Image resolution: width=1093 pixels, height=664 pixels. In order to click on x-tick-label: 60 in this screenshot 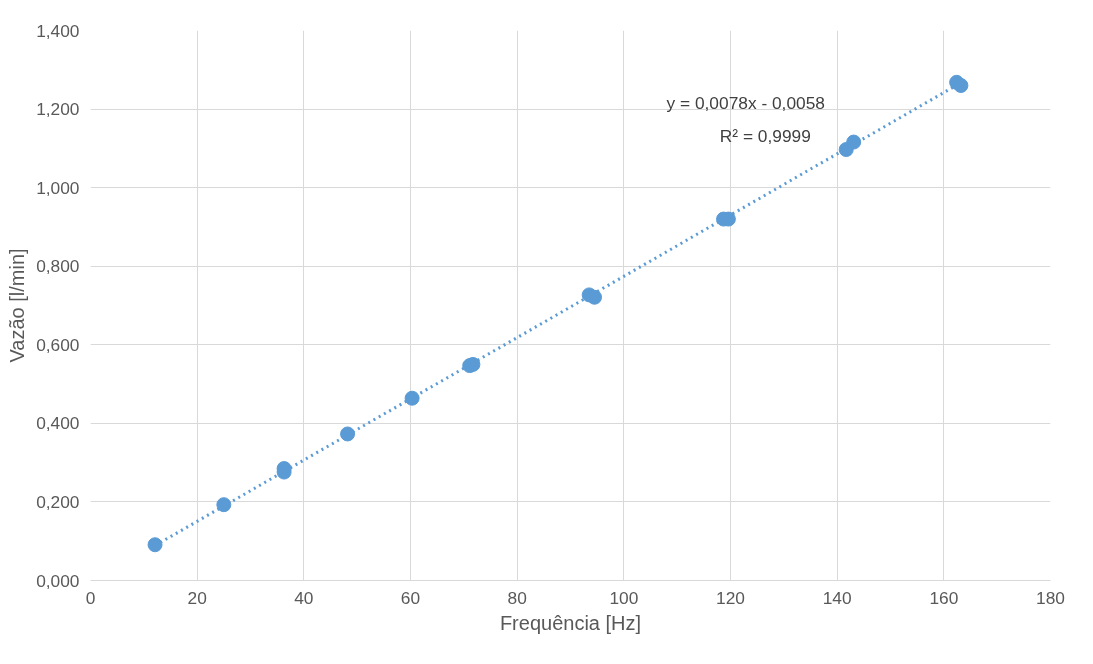, I will do `click(410, 597)`.